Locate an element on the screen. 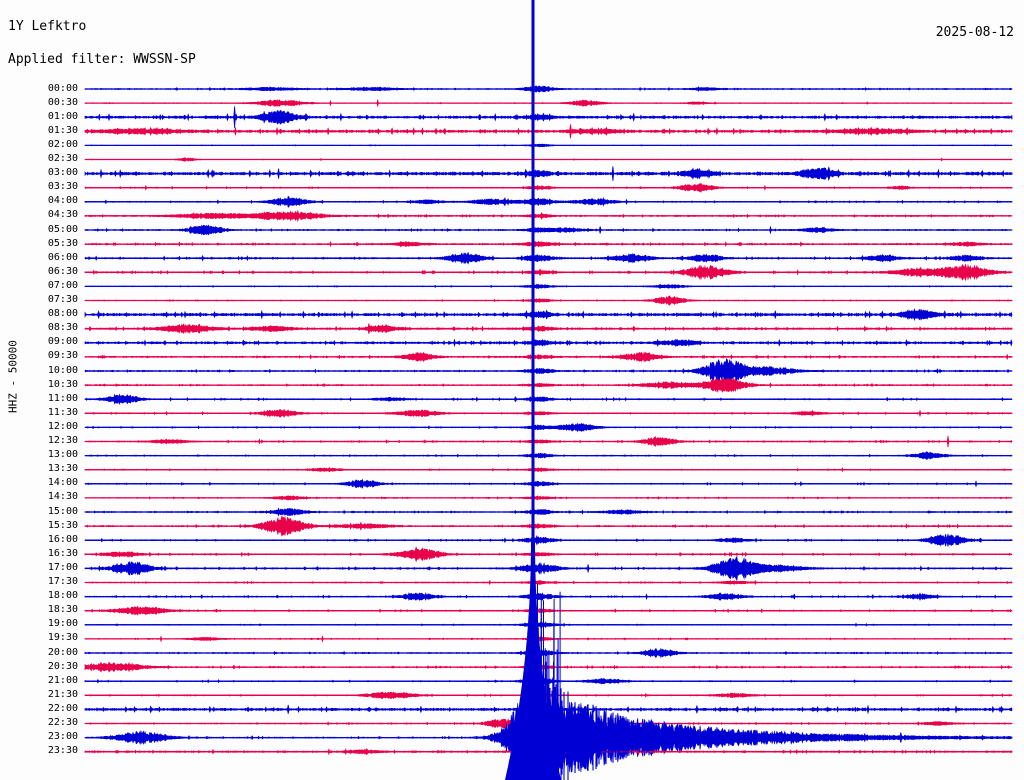 This screenshot has height=780, width=1024. time-label: 14:00 is located at coordinates (62, 483).